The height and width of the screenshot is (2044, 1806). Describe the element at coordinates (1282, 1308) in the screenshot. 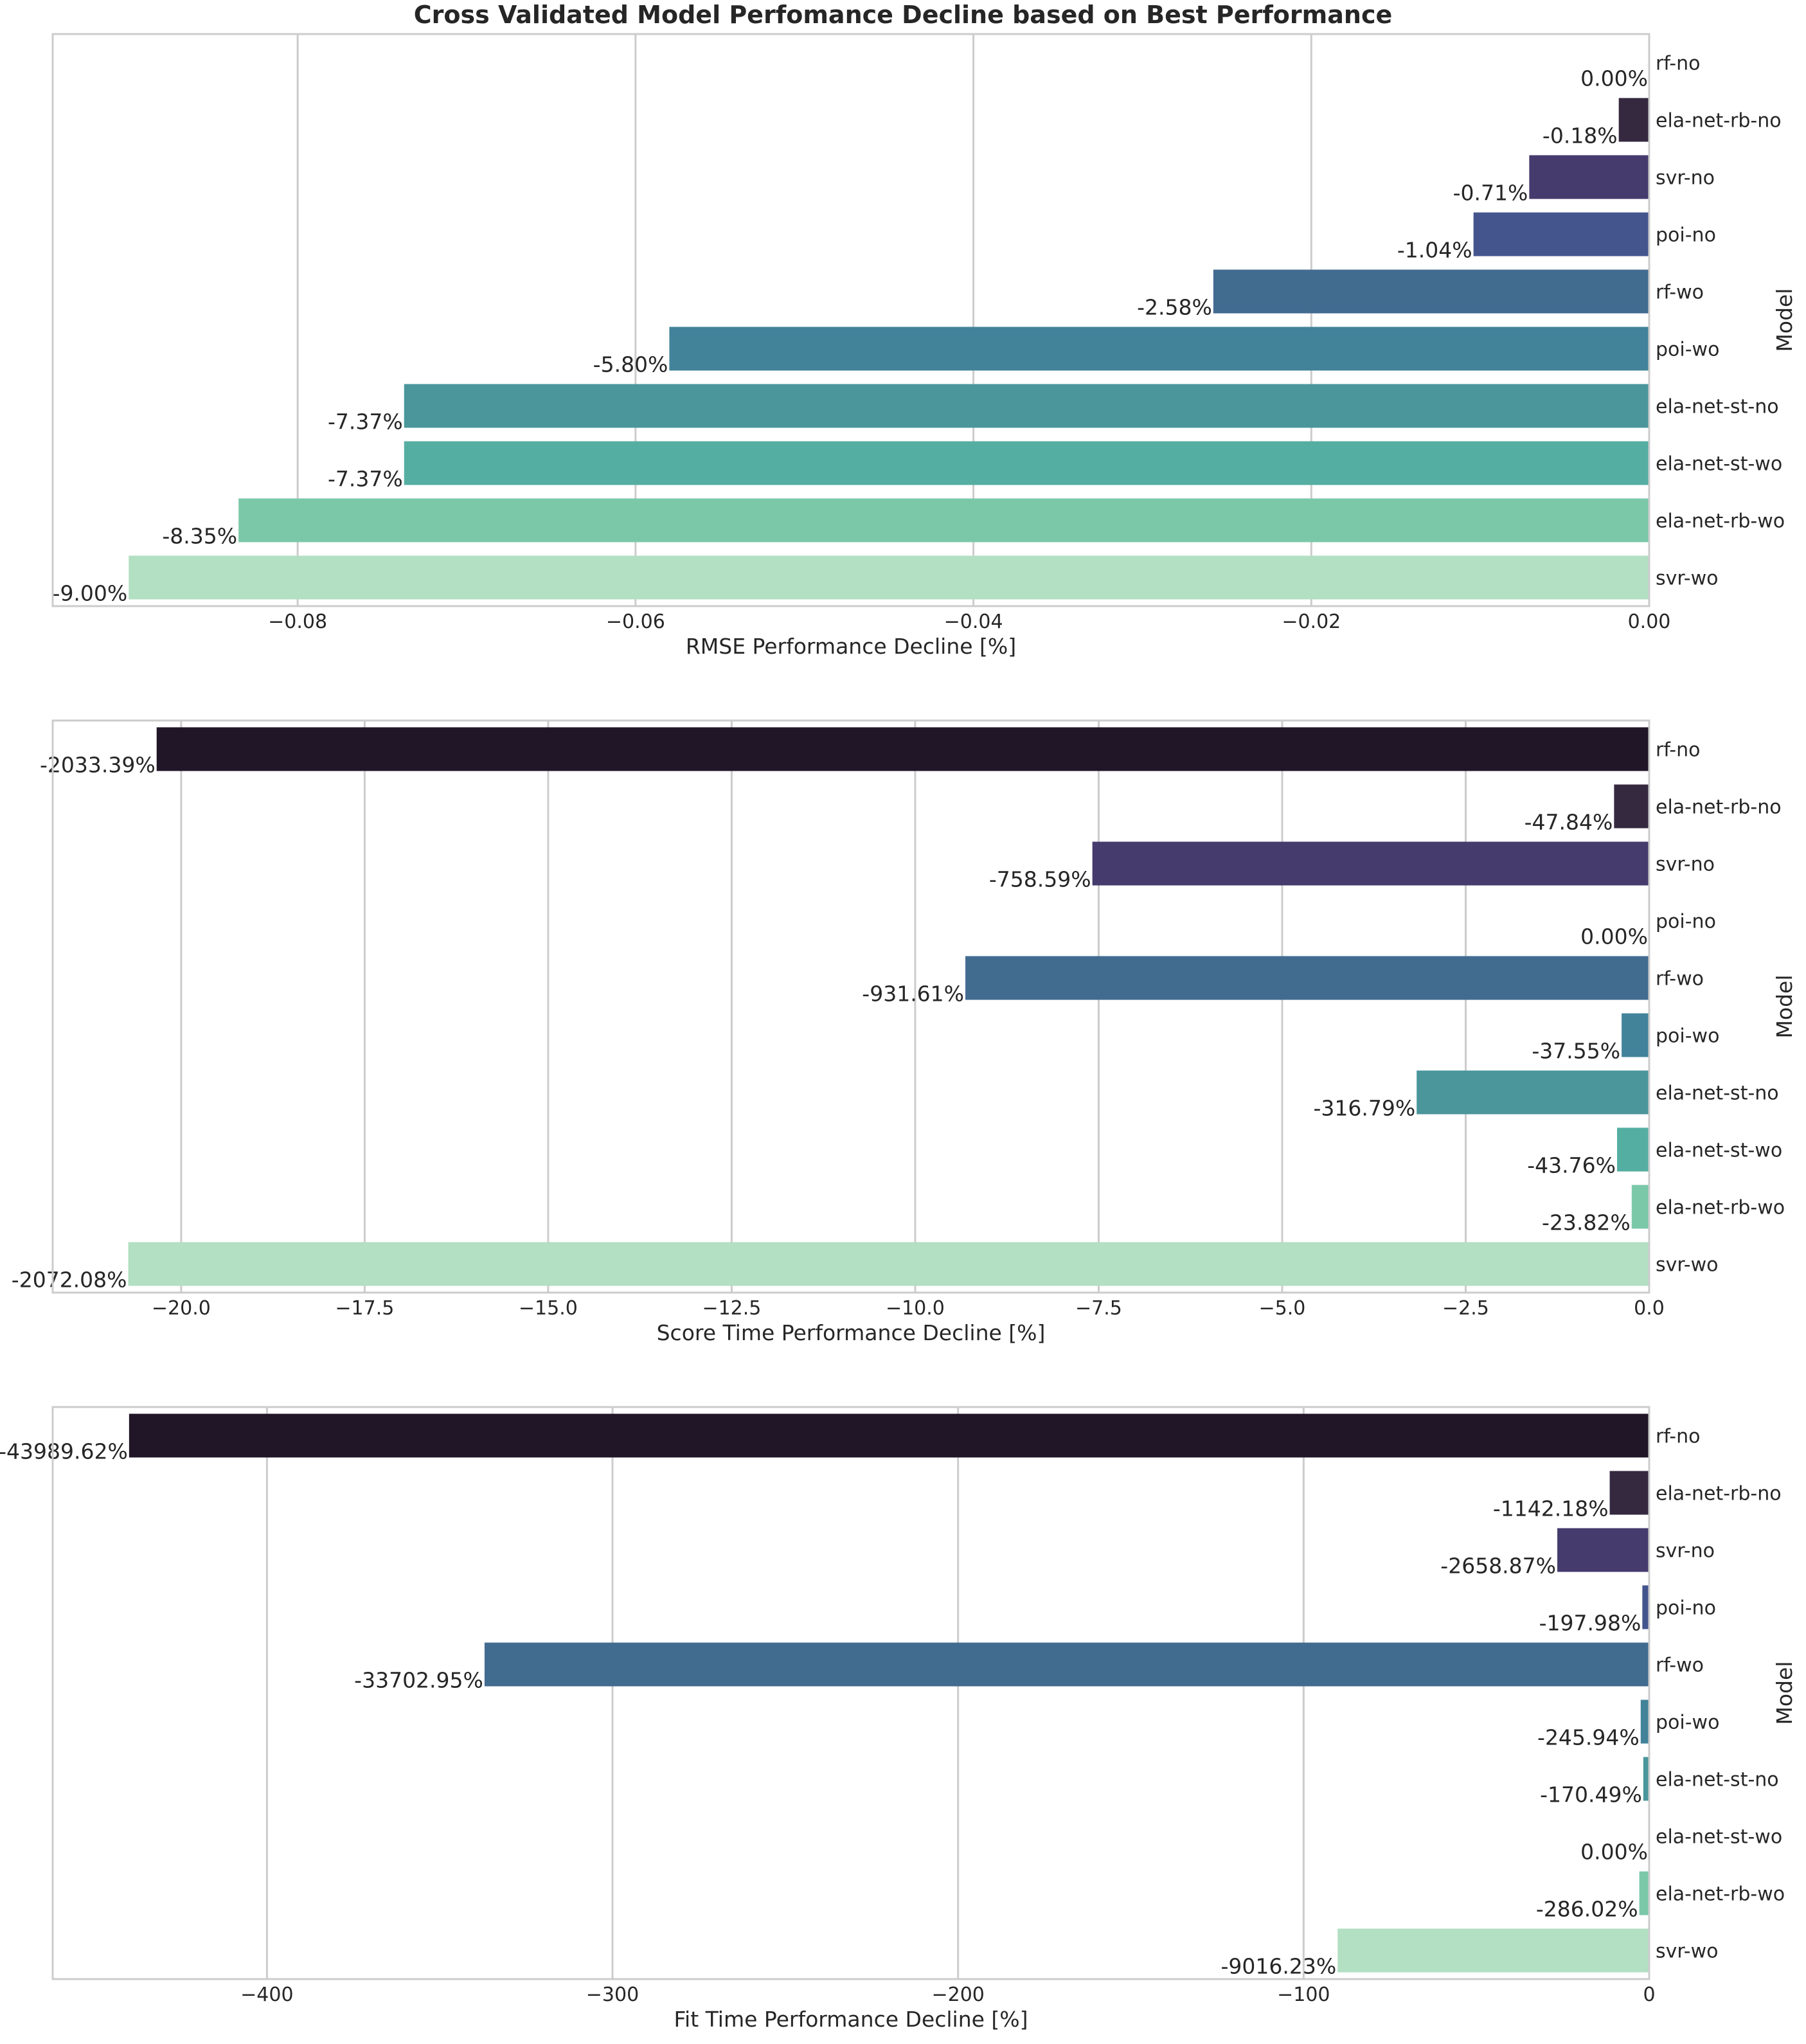

I see `xtick-label: −5.0` at that location.